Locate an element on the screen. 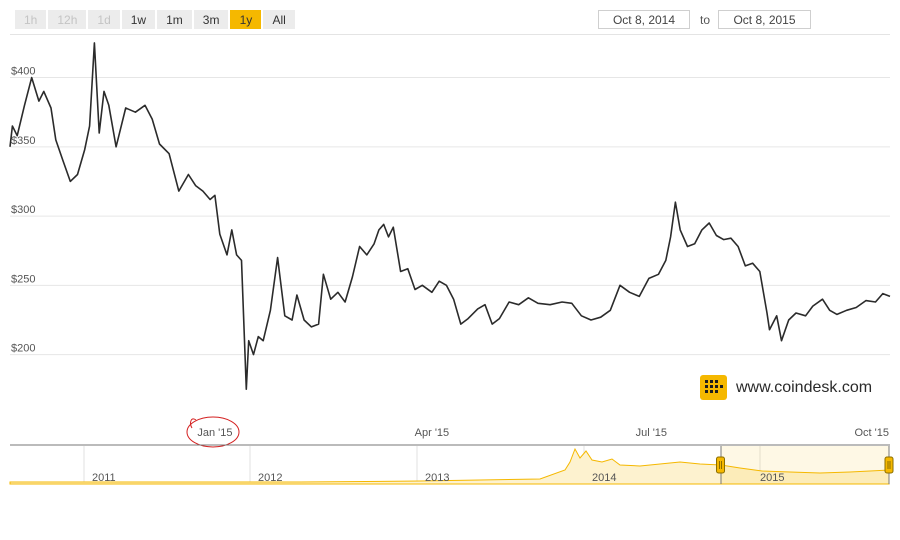 The width and height of the screenshot is (900, 540). navigator-year-label: 2013 is located at coordinates (437, 478).